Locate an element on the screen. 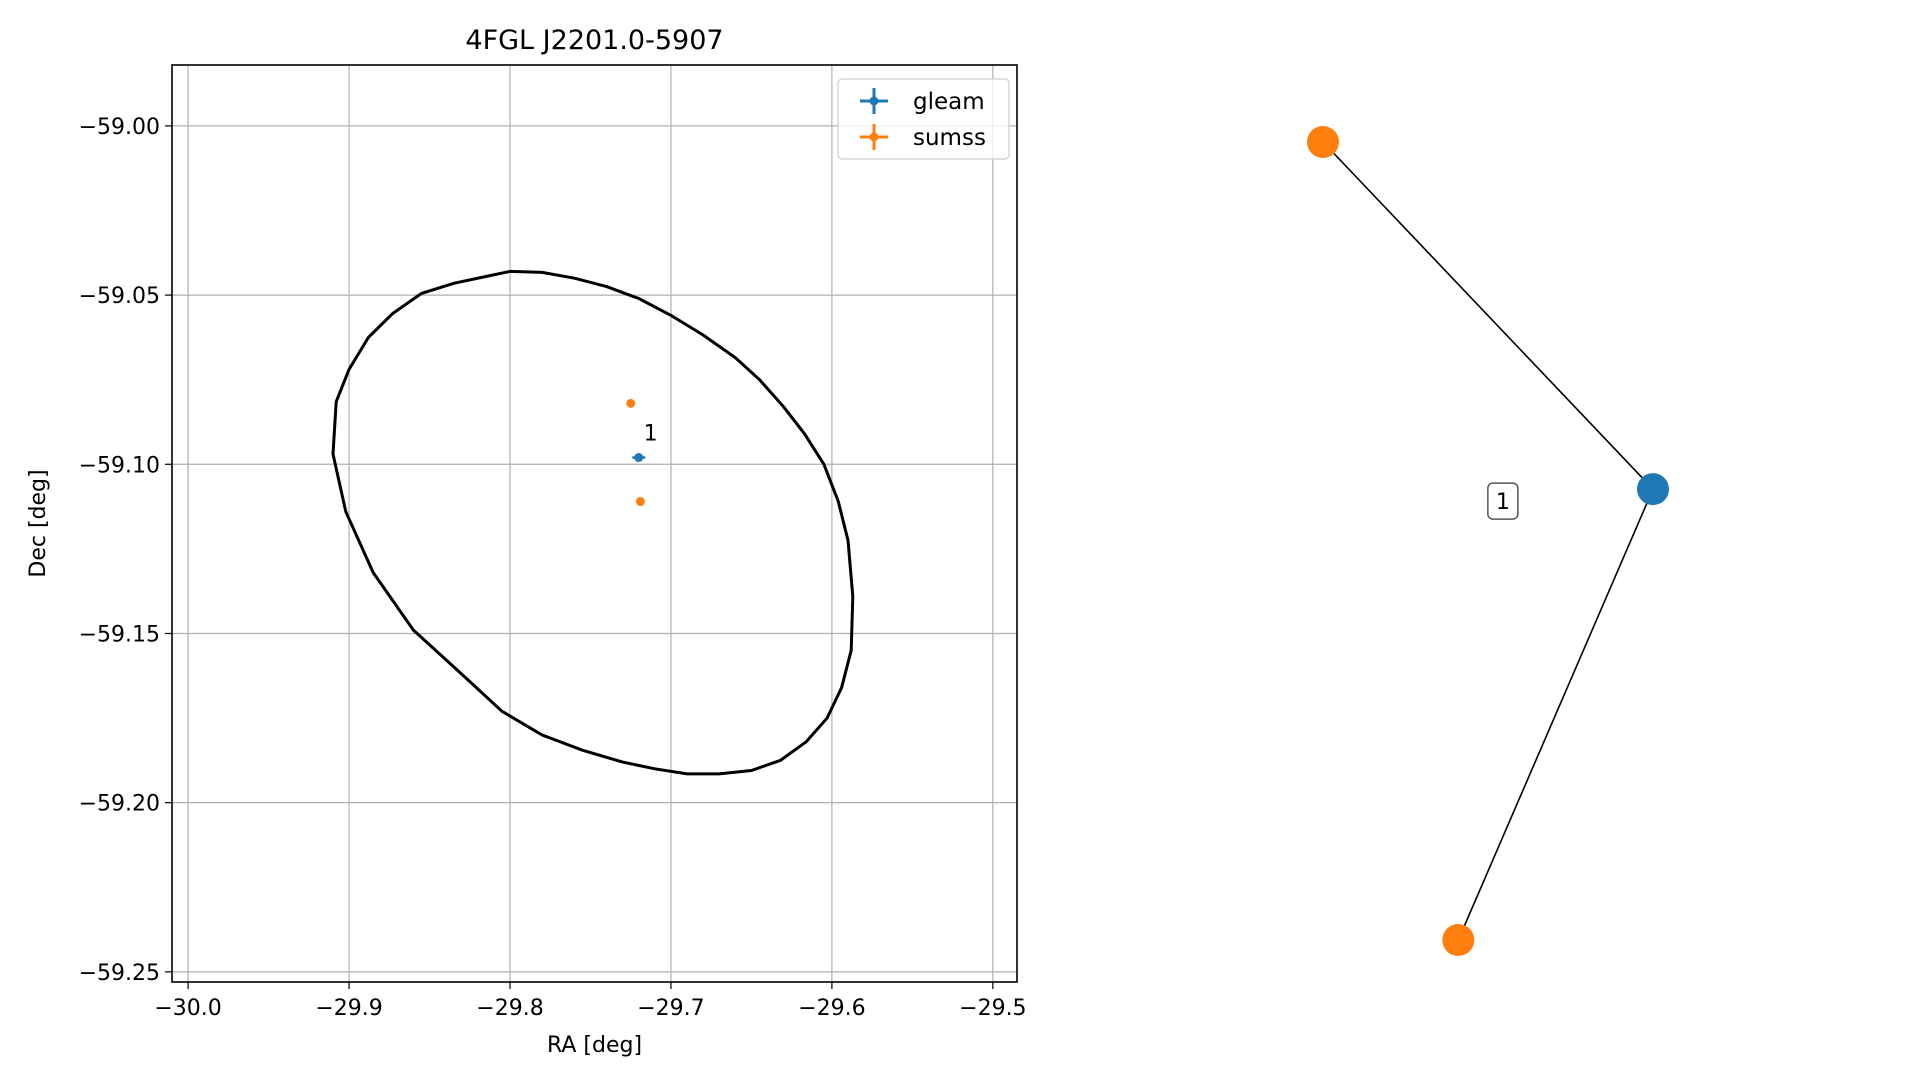 The image size is (1919, 1080). legend: gleam sumss is located at coordinates (923, 119).